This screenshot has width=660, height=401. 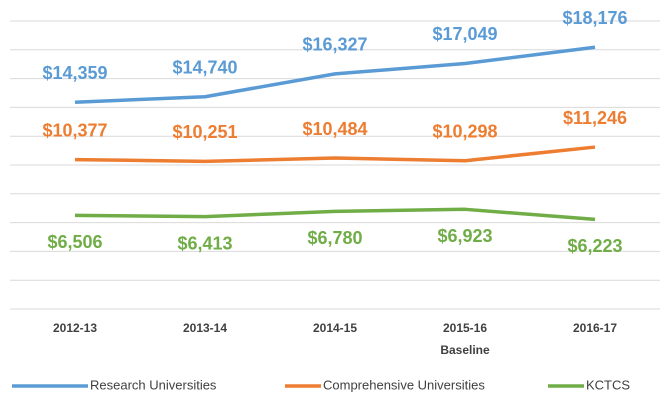 I want to click on data-label: $18,176, so click(x=594, y=18).